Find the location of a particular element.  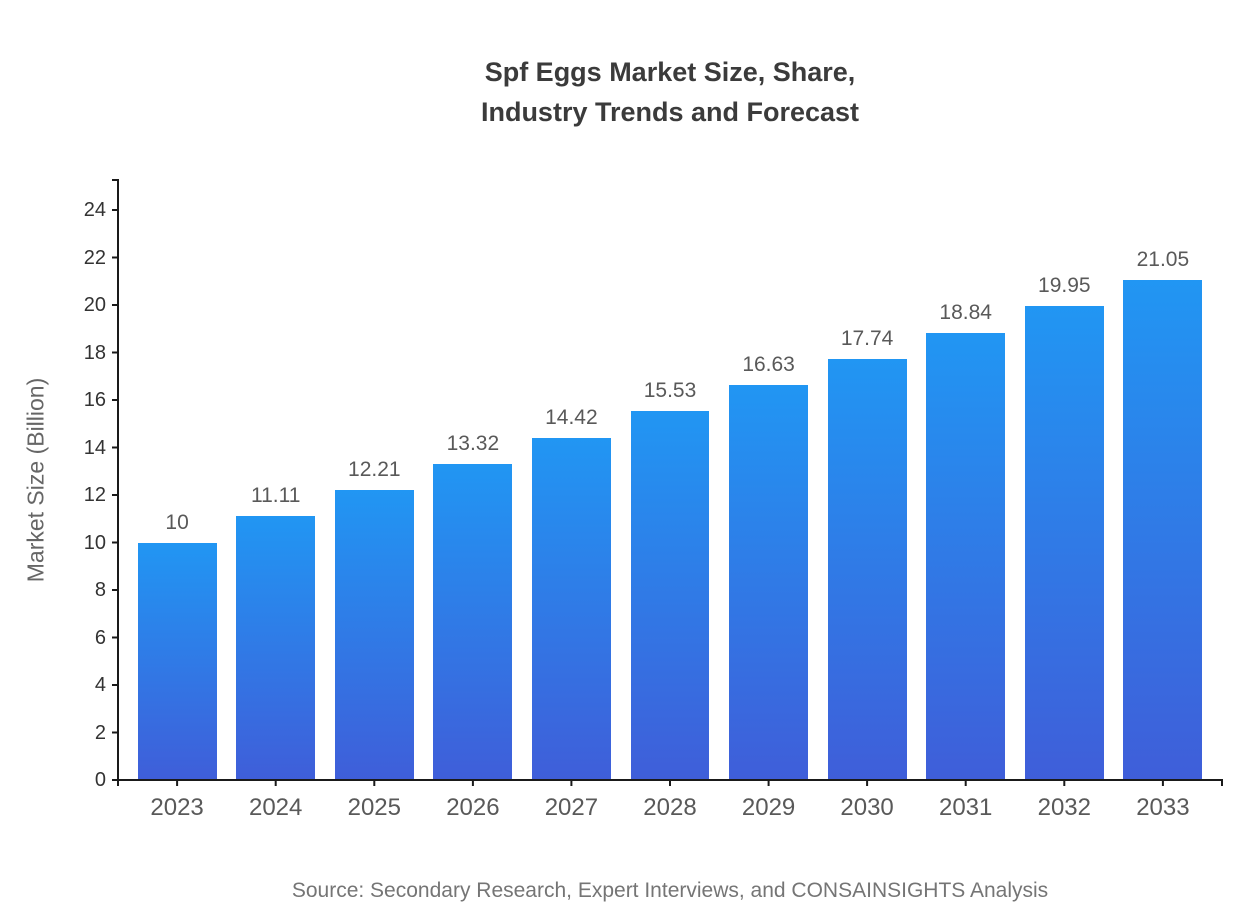

y-tick-label: 20 is located at coordinates (94, 305).